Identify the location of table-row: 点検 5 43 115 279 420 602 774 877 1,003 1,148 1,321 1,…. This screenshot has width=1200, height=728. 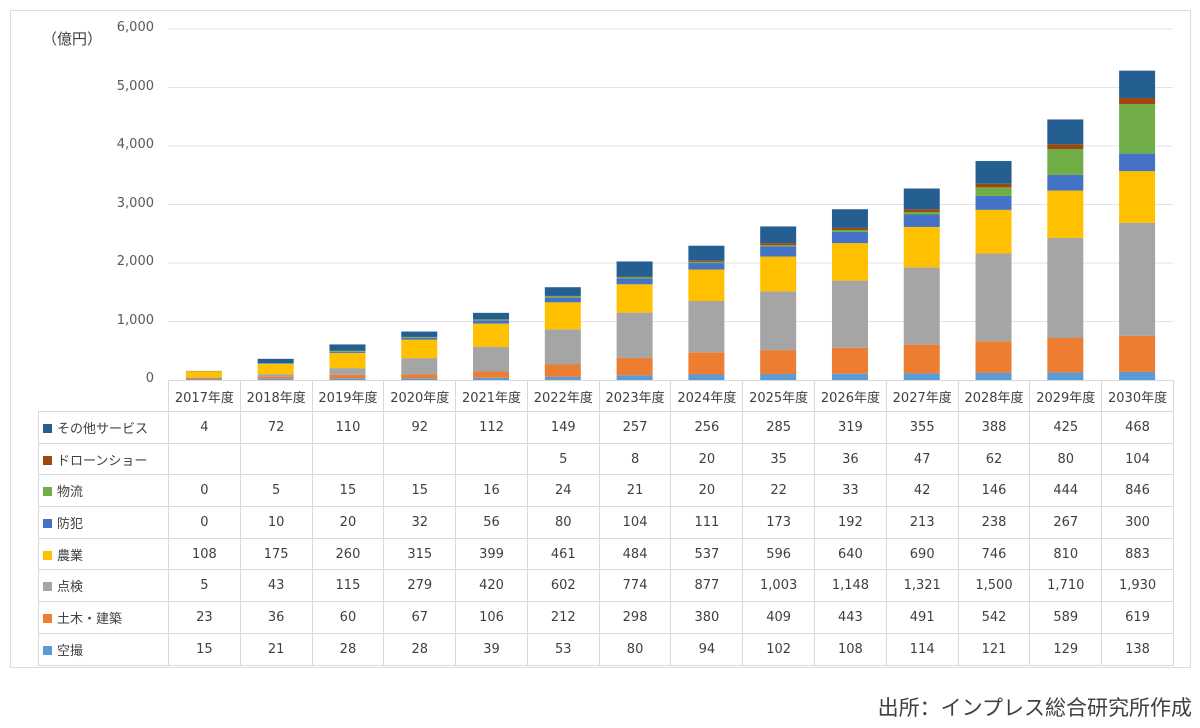
(606, 586).